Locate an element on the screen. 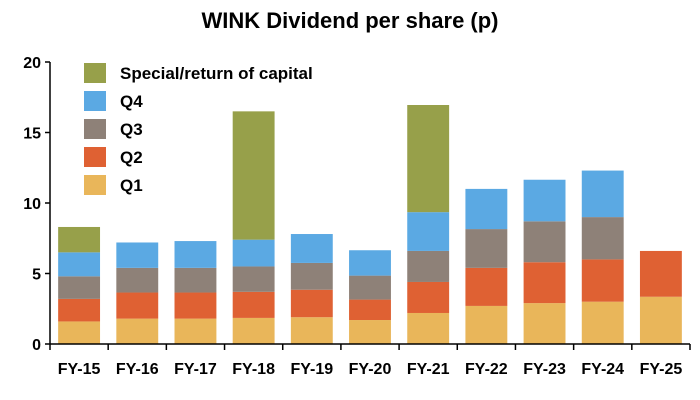 Image resolution: width=700 pixels, height=400 pixels. bar-fy-20-q3 is located at coordinates (370, 287).